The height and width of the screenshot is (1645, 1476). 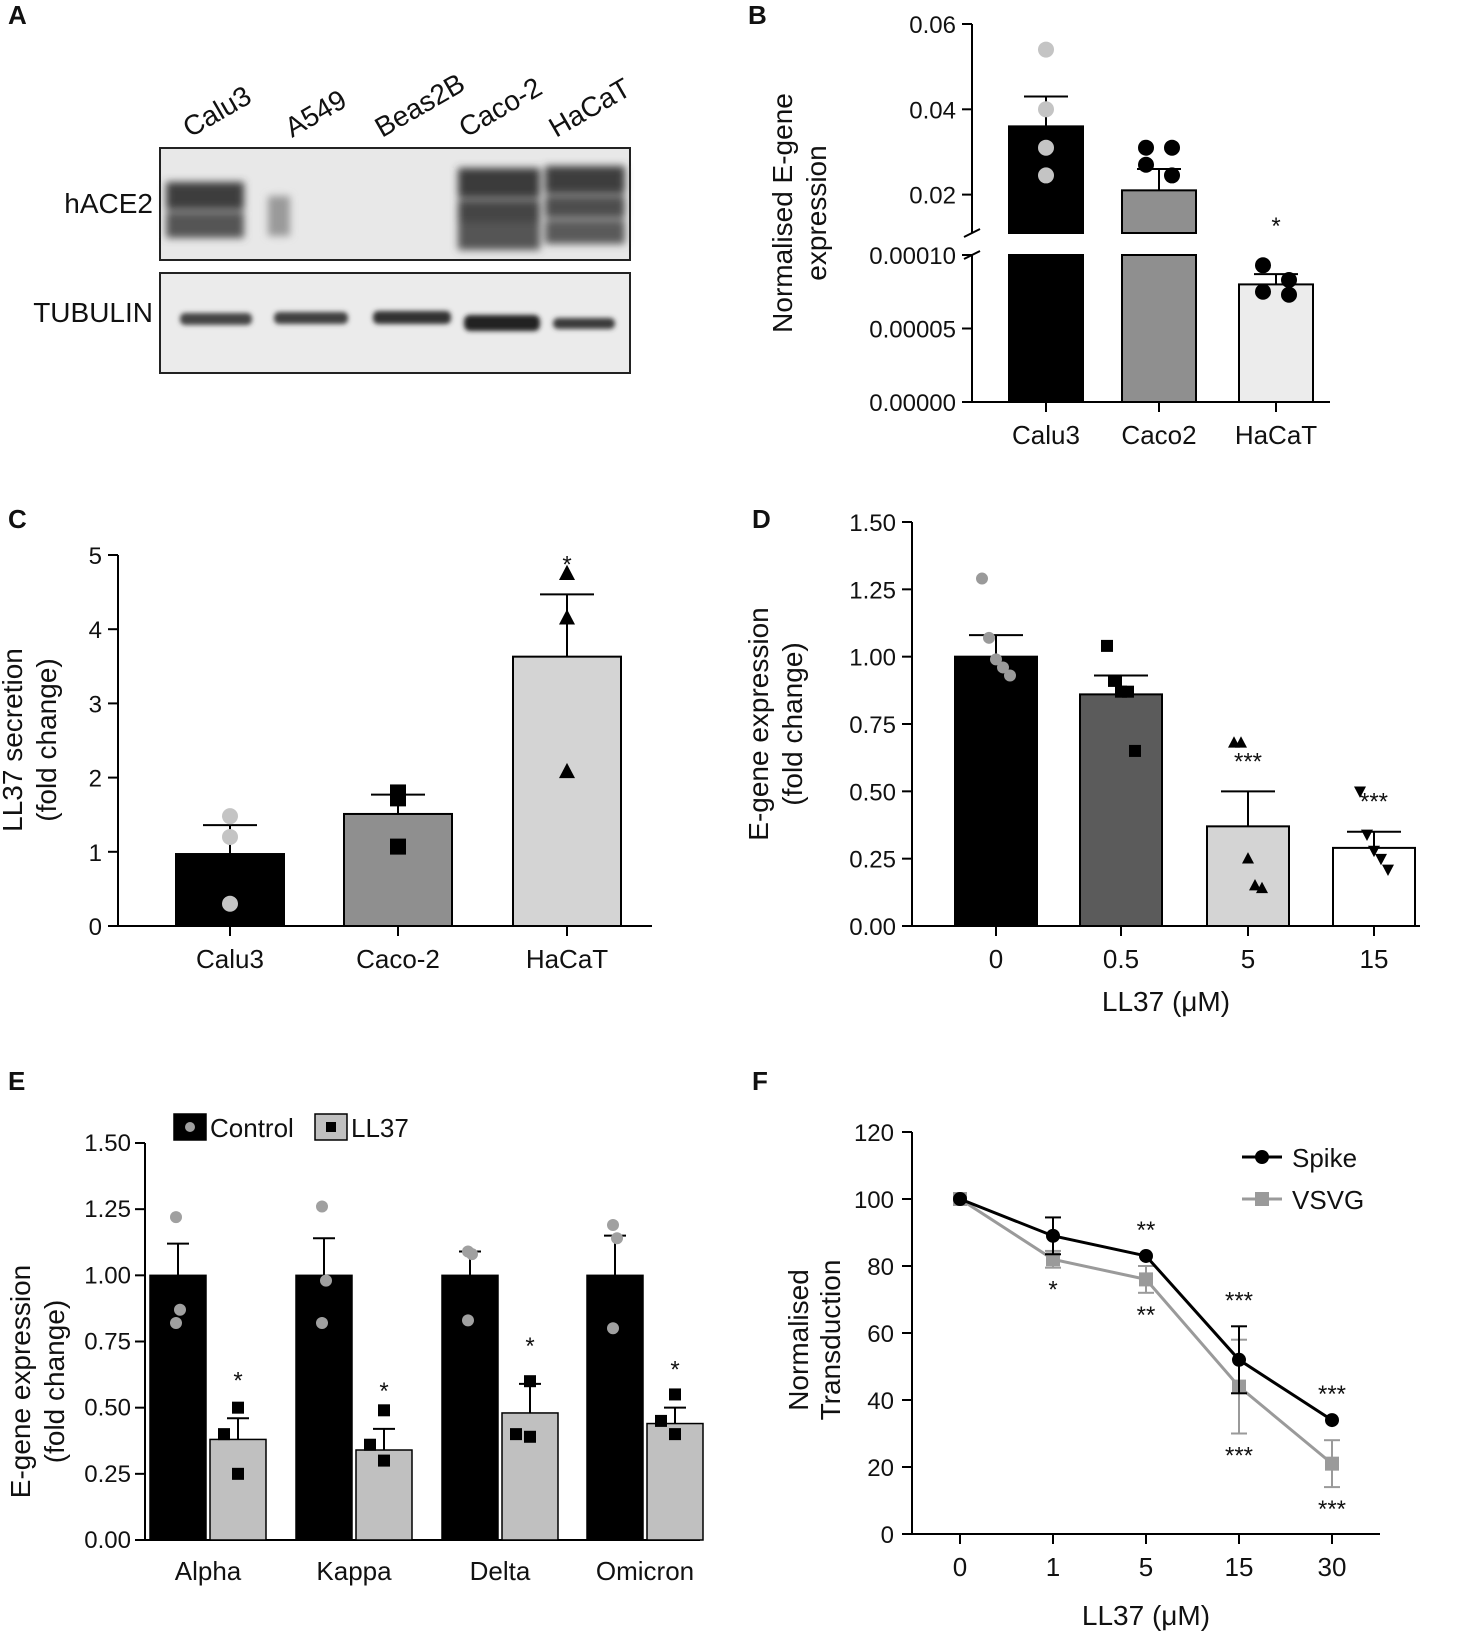 What do you see at coordinates (95, 779) in the screenshot?
I see `y-tick-label: 2` at bounding box center [95, 779].